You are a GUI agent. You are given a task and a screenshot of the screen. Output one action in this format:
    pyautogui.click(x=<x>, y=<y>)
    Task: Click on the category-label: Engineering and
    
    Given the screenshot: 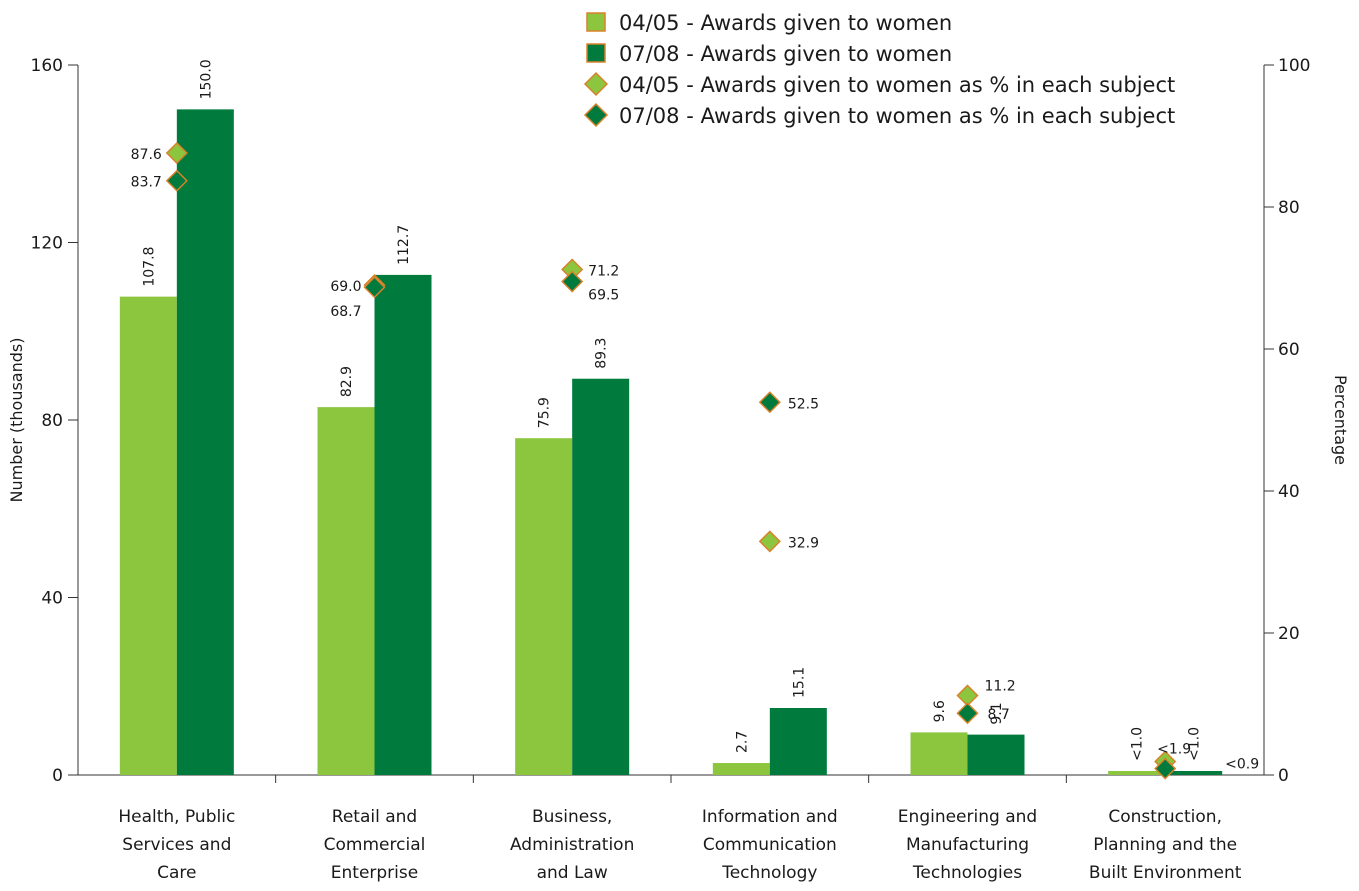 What is the action you would take?
    pyautogui.click(x=967, y=817)
    